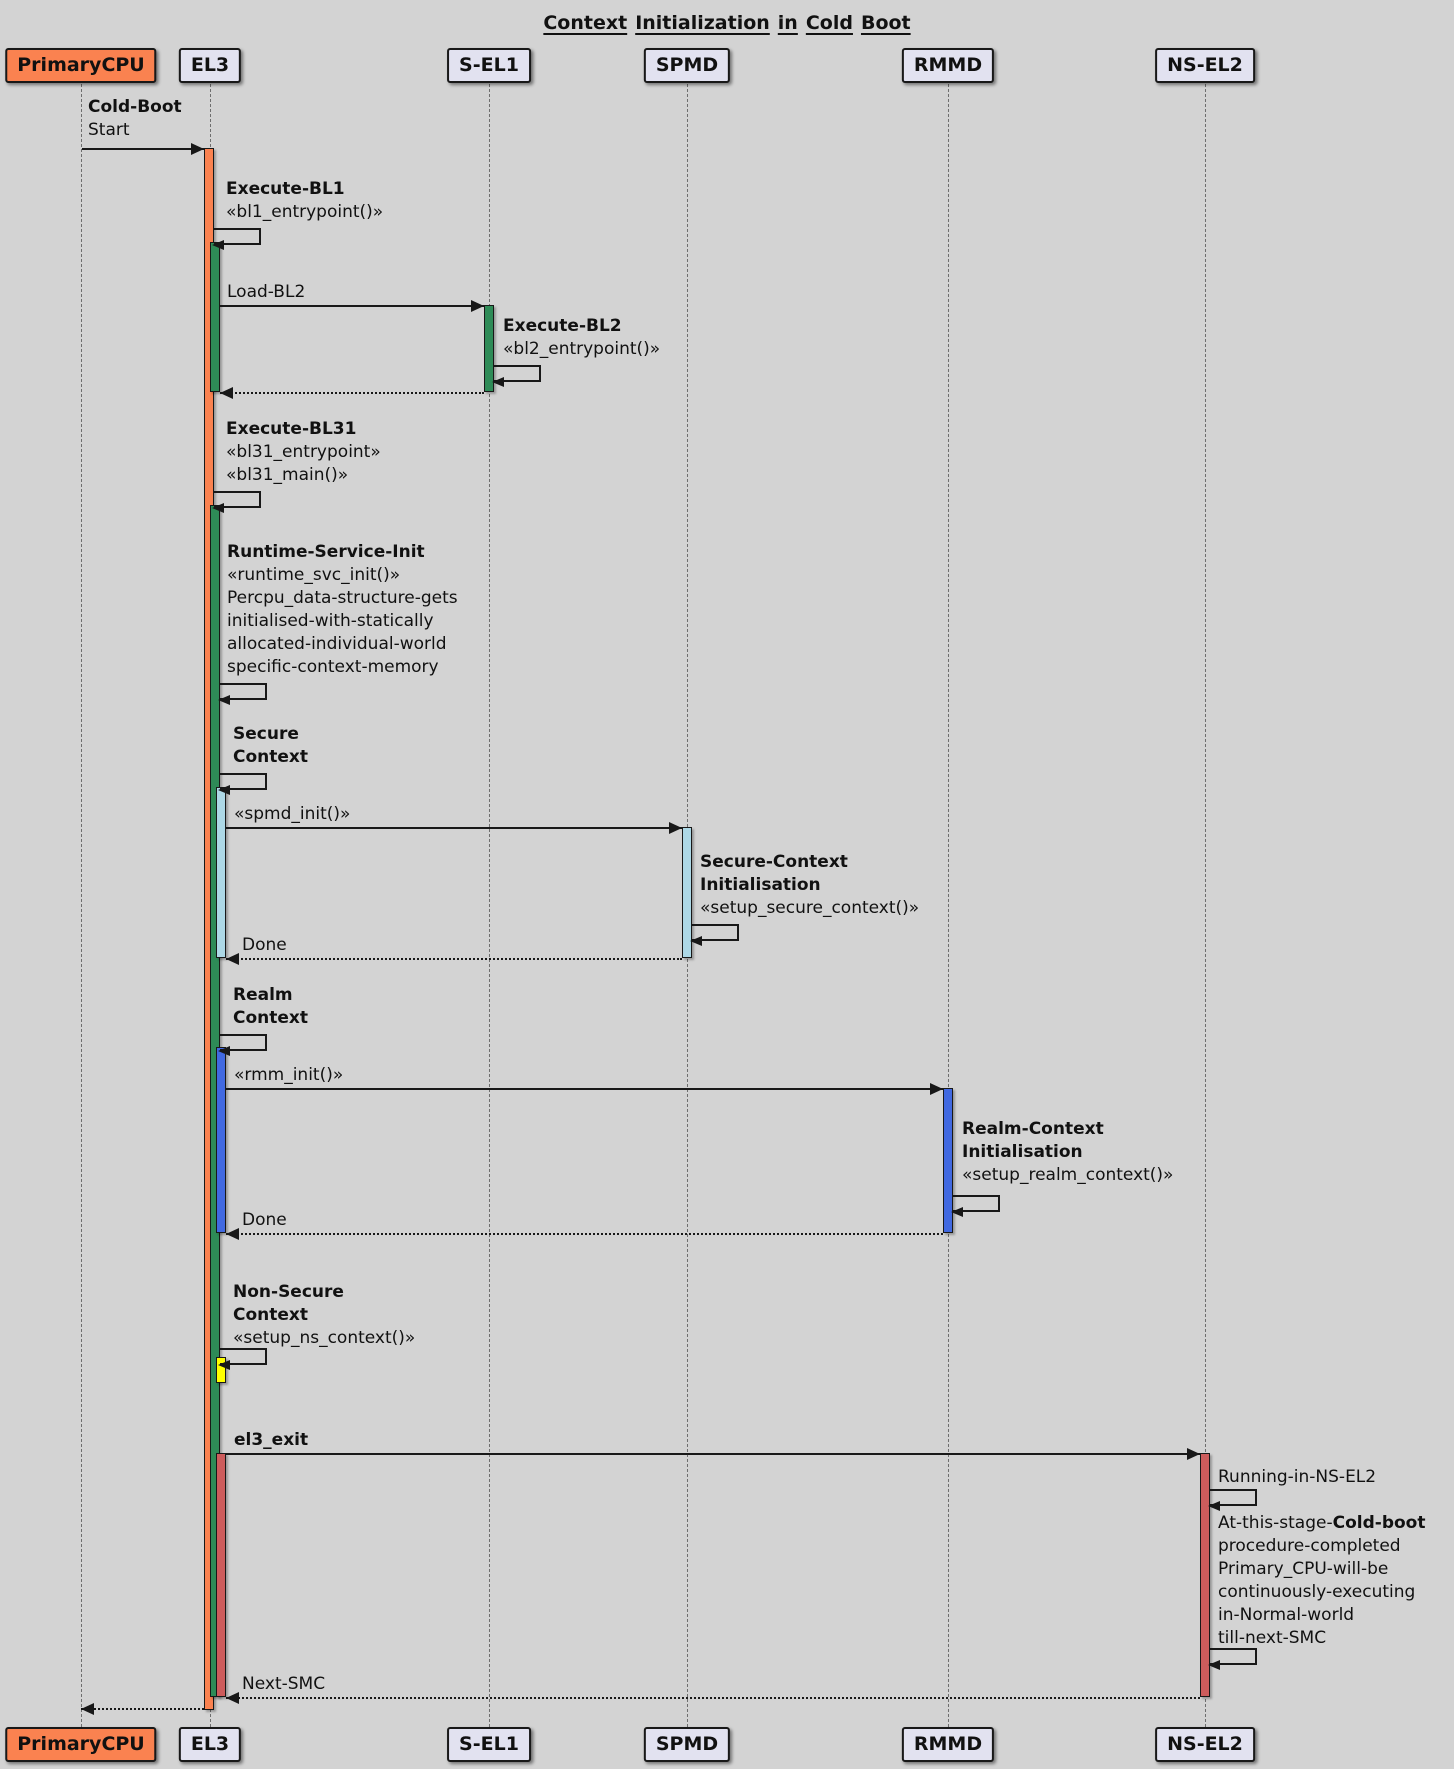 The height and width of the screenshot is (1769, 1454). Describe the element at coordinates (1205, 905) in the screenshot. I see `lifeline-ns-el2` at that location.